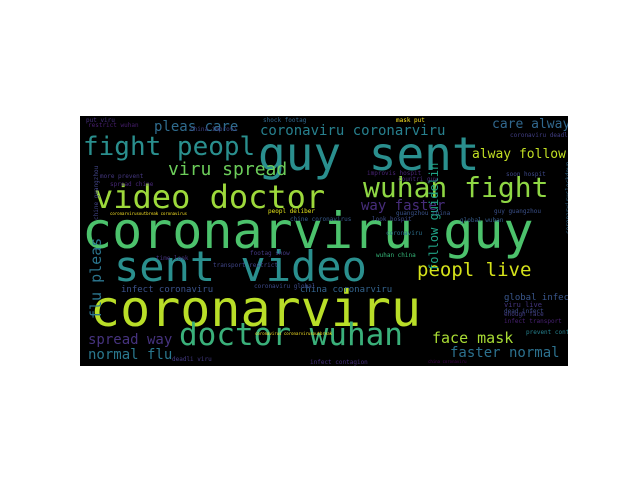  What do you see at coordinates (403, 206) in the screenshot?
I see `word-cloud-term: way faster` at bounding box center [403, 206].